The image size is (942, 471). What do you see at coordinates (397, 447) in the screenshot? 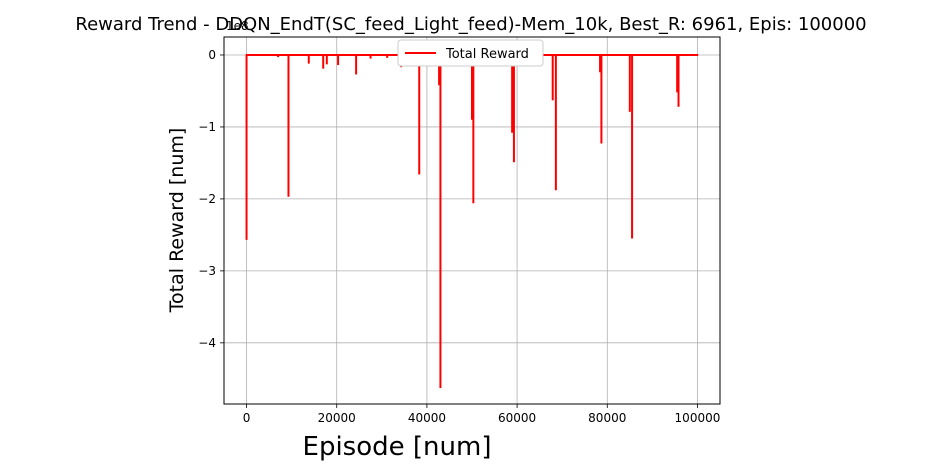
I see `x-axis-label: Episode [num]` at bounding box center [397, 447].